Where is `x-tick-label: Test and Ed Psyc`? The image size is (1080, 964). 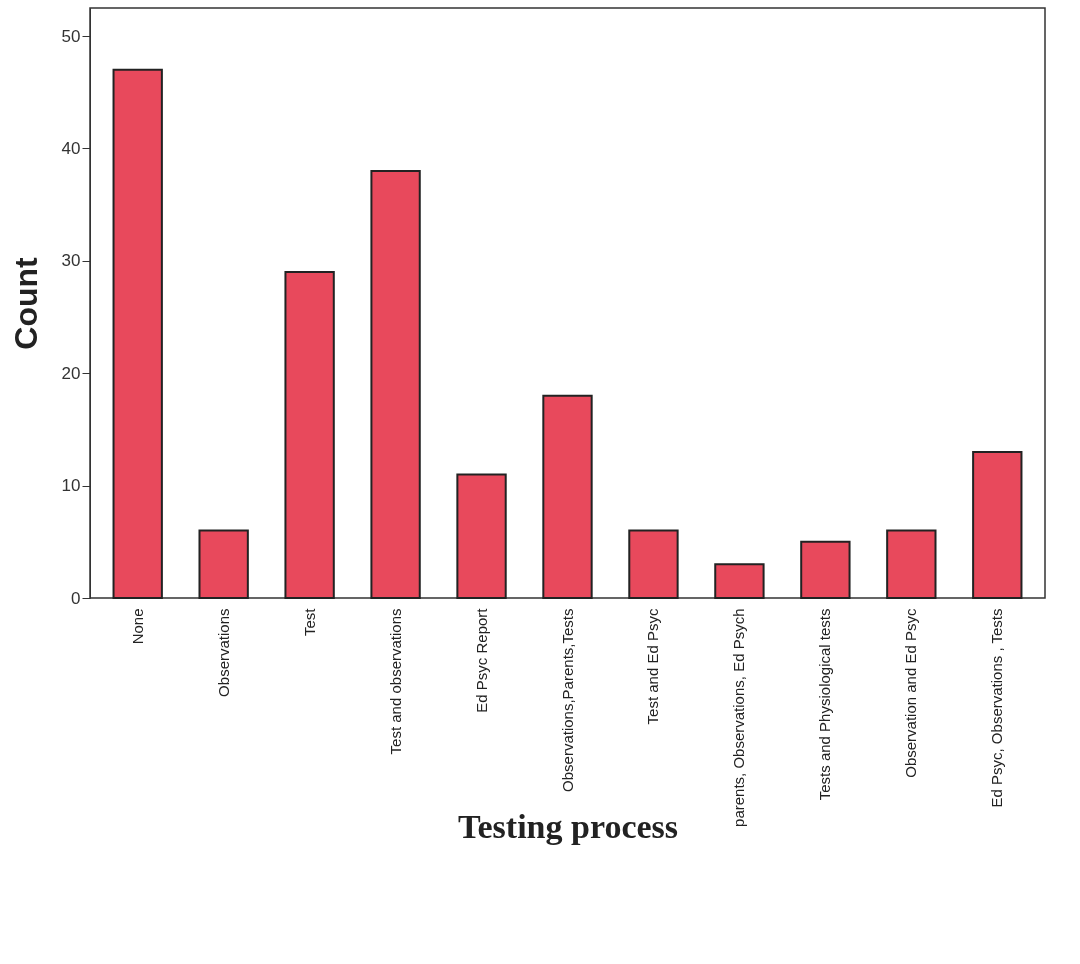 x-tick-label: Test and Ed Psyc is located at coordinates (653, 666).